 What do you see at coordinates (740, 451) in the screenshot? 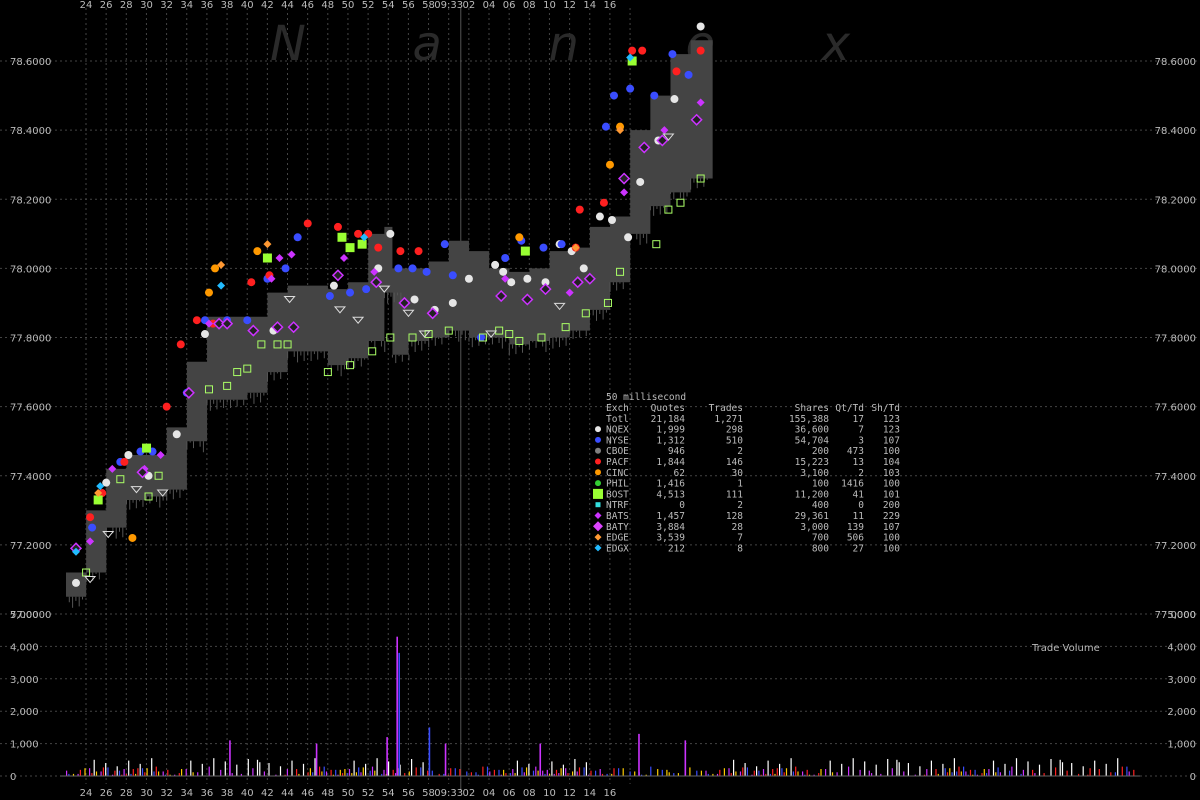
I see `stats-cell-trades: 2` at bounding box center [740, 451].